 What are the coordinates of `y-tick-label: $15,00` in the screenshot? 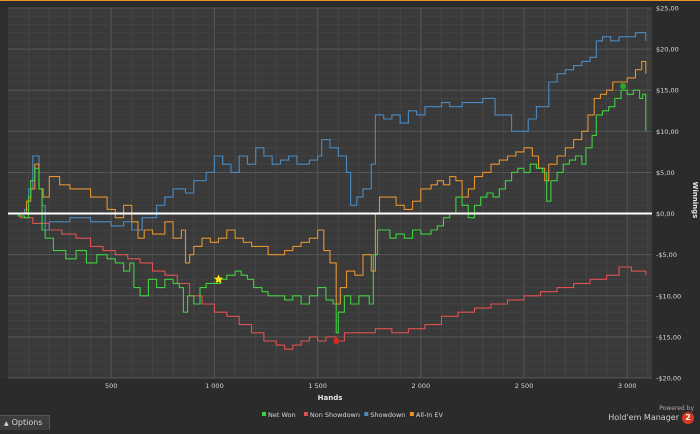 It's located at (667, 91).